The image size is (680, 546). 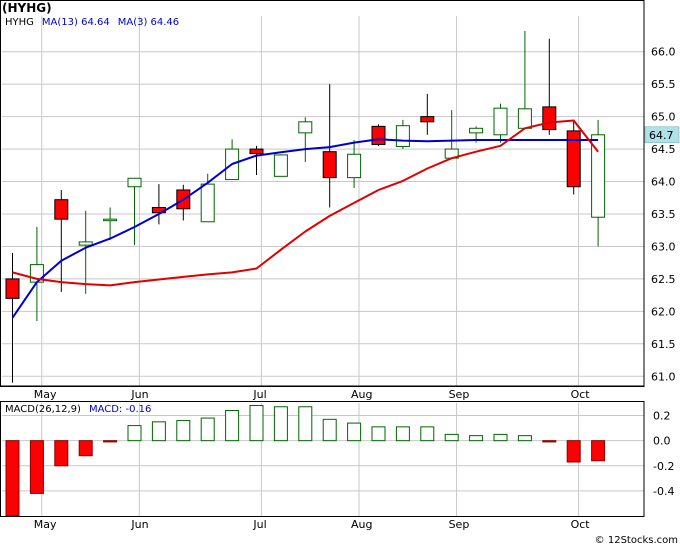 I want to click on price-ytick-label: 64.5, so click(x=663, y=149).